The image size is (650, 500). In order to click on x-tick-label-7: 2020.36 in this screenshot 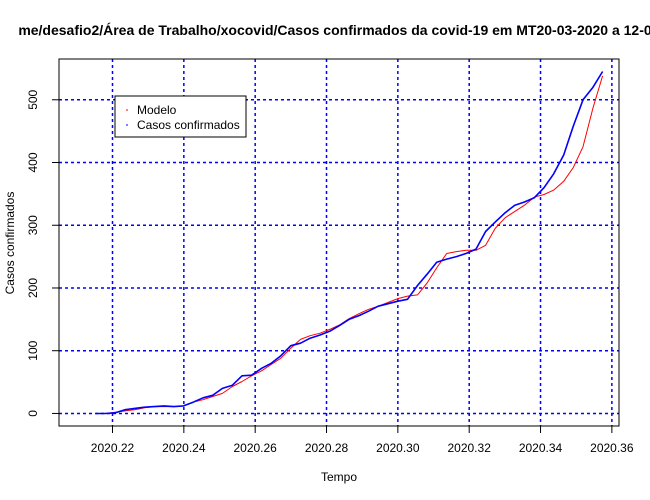, I will do `click(612, 448)`.